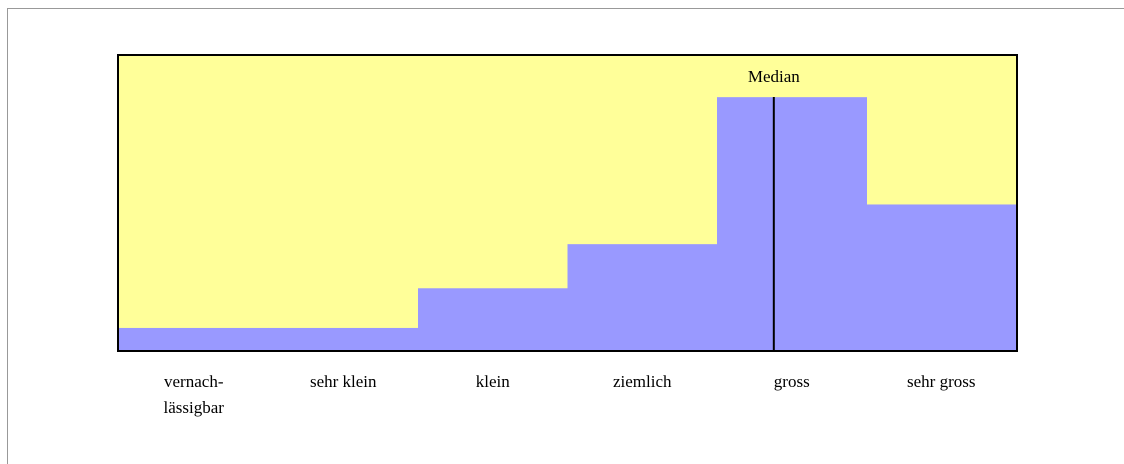 The width and height of the screenshot is (1124, 464). Describe the element at coordinates (642, 381) in the screenshot. I see `x-tick-label: ziemlich` at that location.